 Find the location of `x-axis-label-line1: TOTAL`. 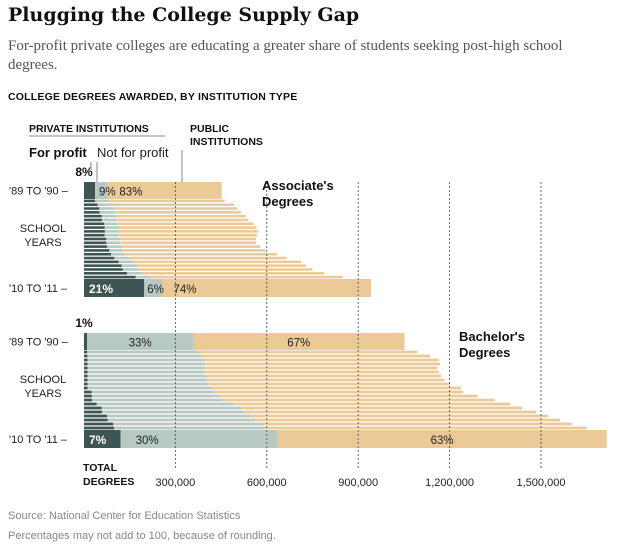

x-axis-label-line1: TOTAL is located at coordinates (100, 468).